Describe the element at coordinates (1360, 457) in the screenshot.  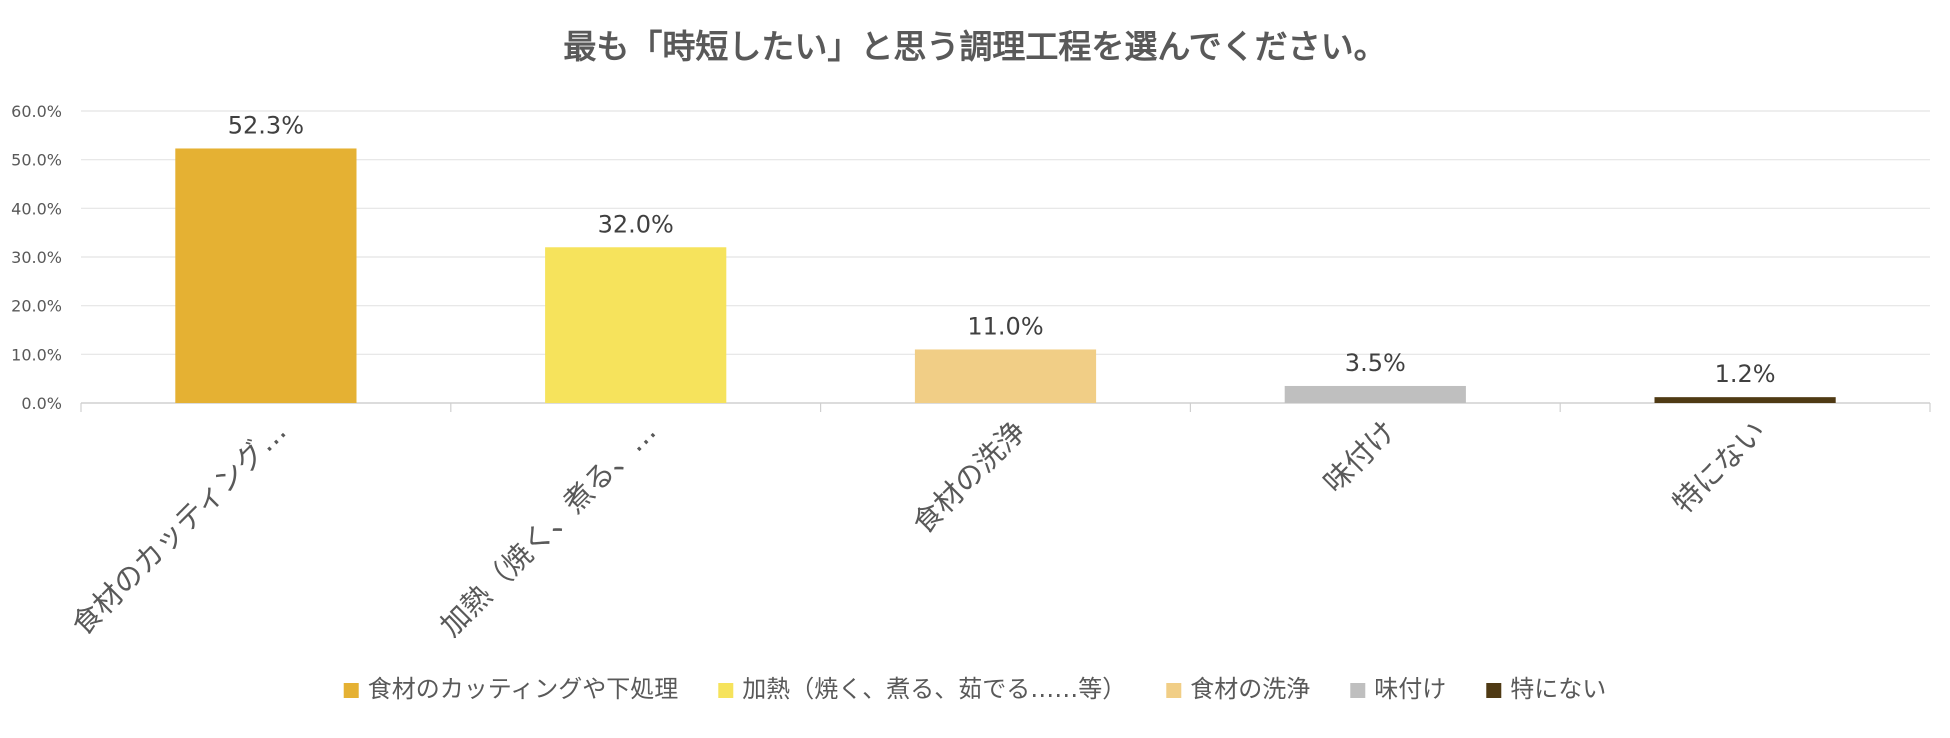
I see `x-tick-label: 味付け` at that location.